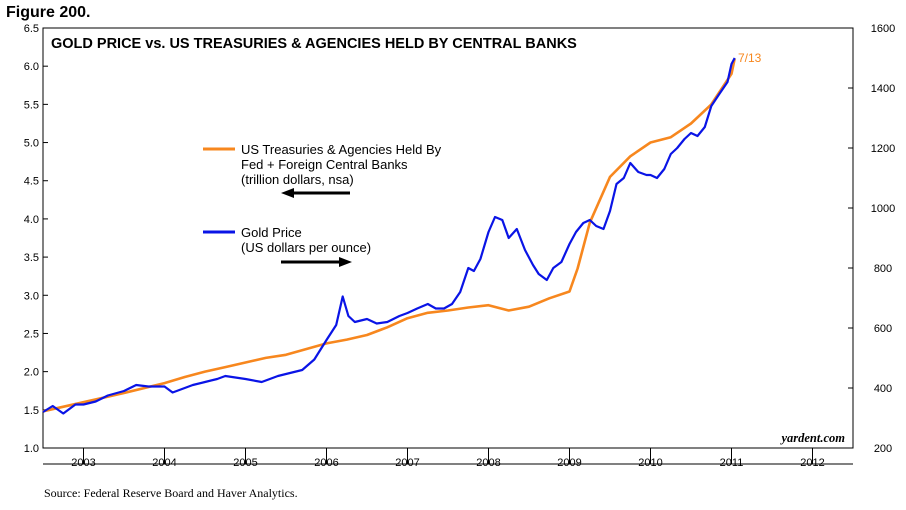 The image size is (906, 510). I want to click on legend-gold-line-2: (US dollars per ounce), so click(306, 247).